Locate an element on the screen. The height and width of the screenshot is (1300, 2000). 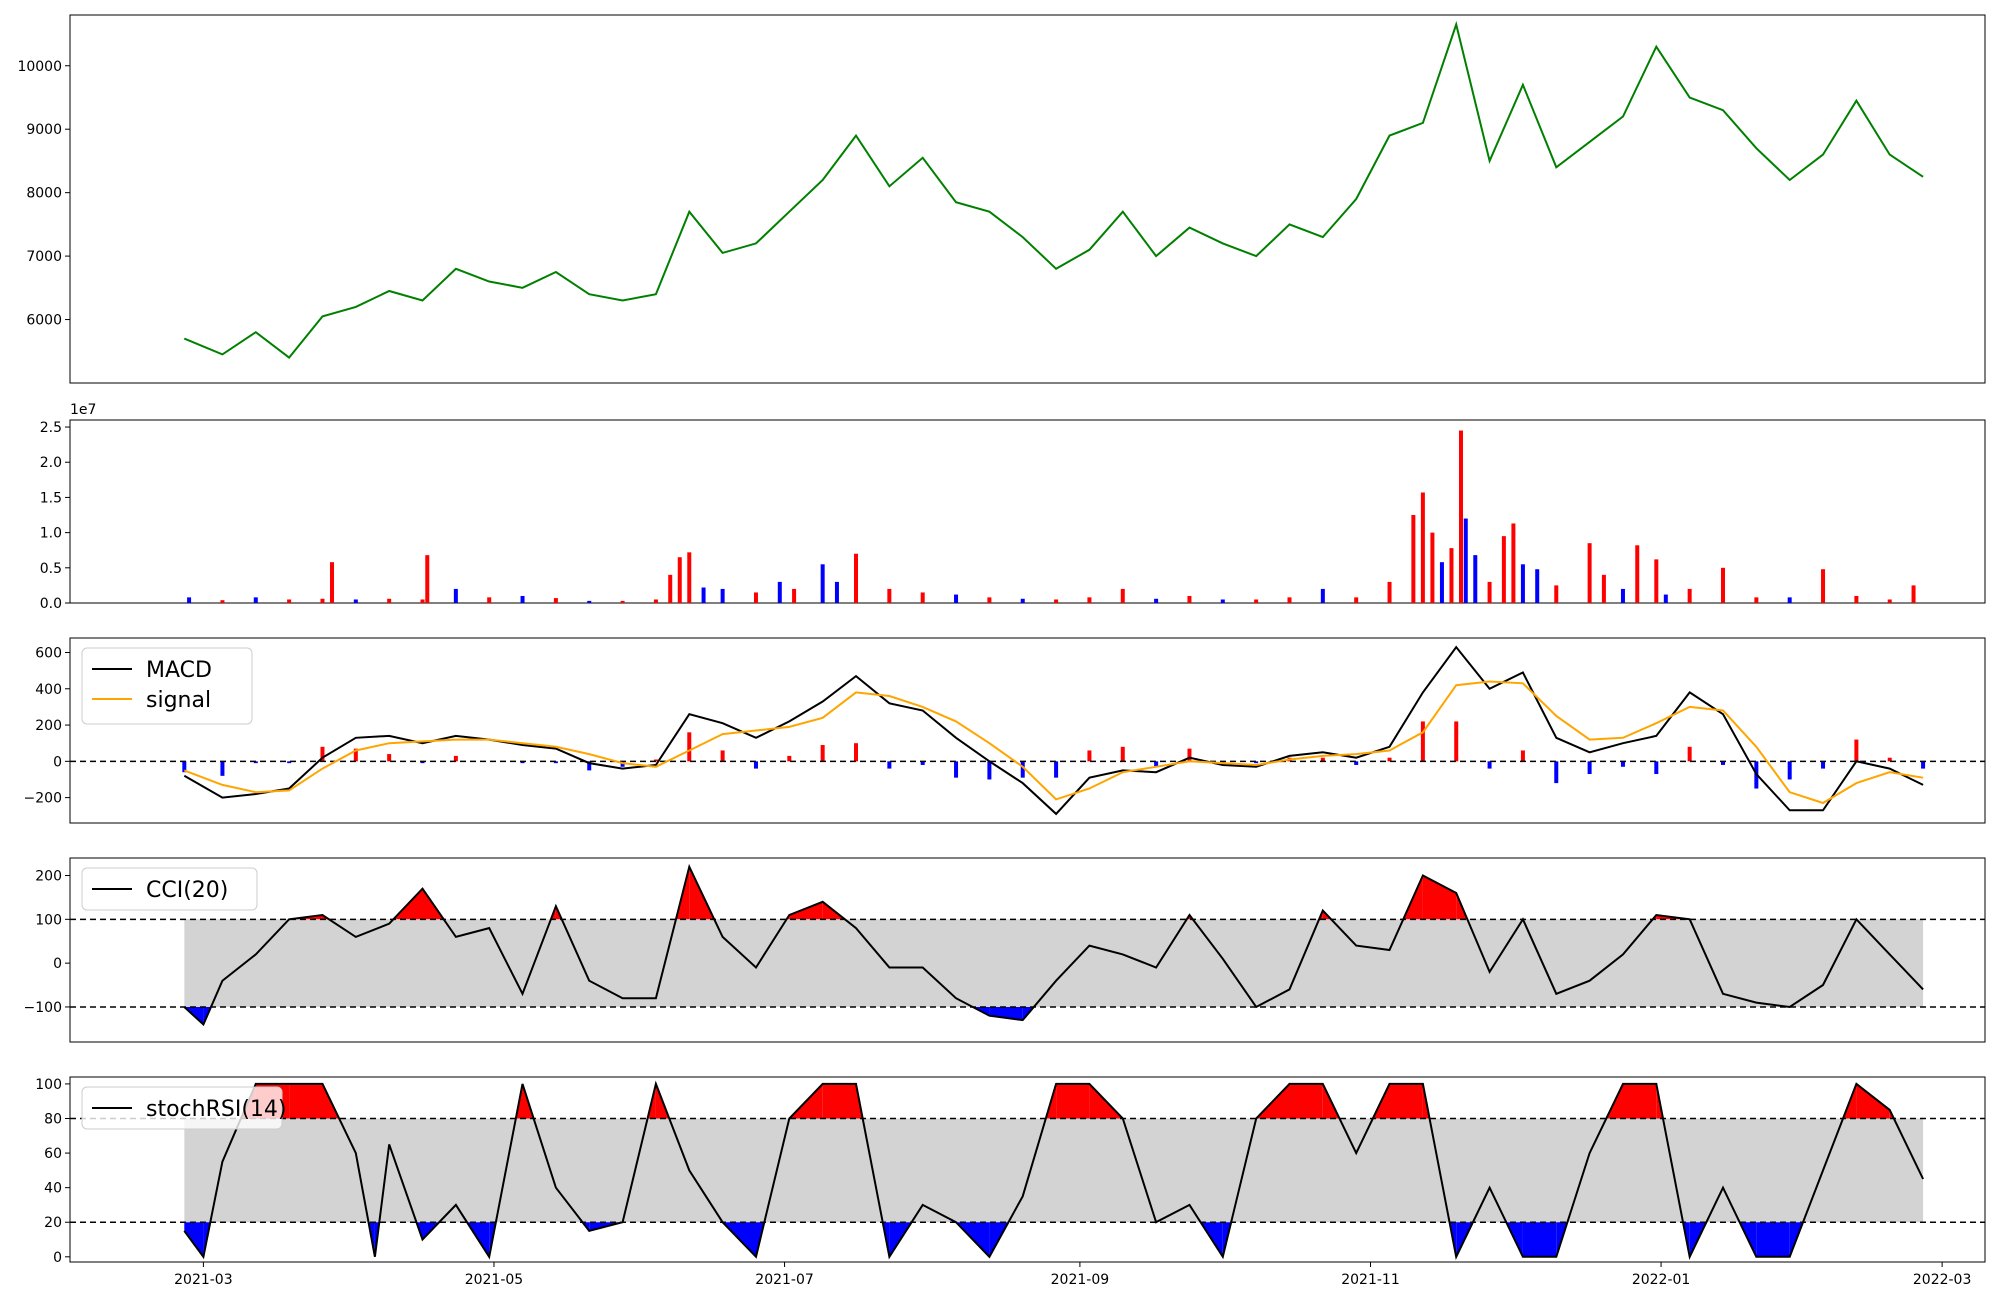
macd-panel-frame is located at coordinates (1027, 730).